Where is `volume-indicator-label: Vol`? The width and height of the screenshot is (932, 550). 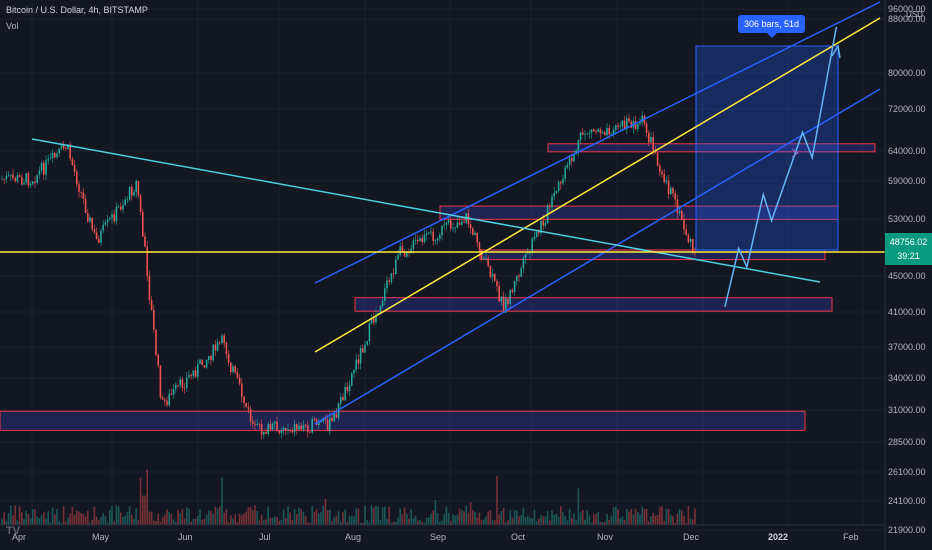 volume-indicator-label: Vol is located at coordinates (12, 26).